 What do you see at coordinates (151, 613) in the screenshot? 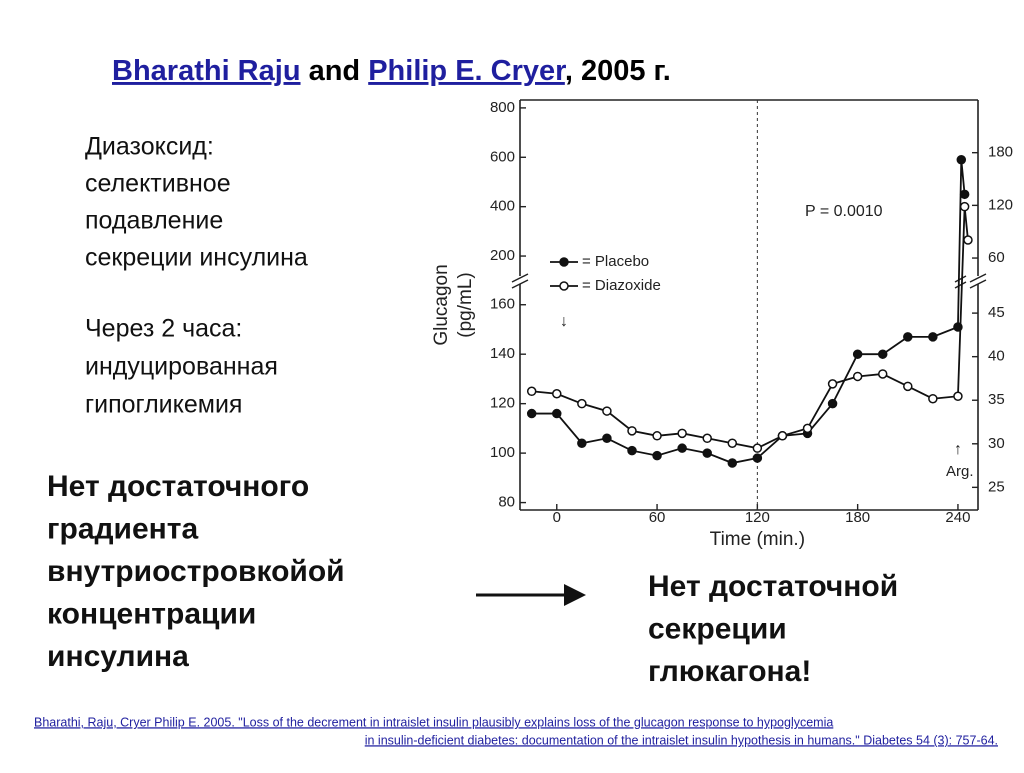
I see `slide-text: концентрации` at bounding box center [151, 613].